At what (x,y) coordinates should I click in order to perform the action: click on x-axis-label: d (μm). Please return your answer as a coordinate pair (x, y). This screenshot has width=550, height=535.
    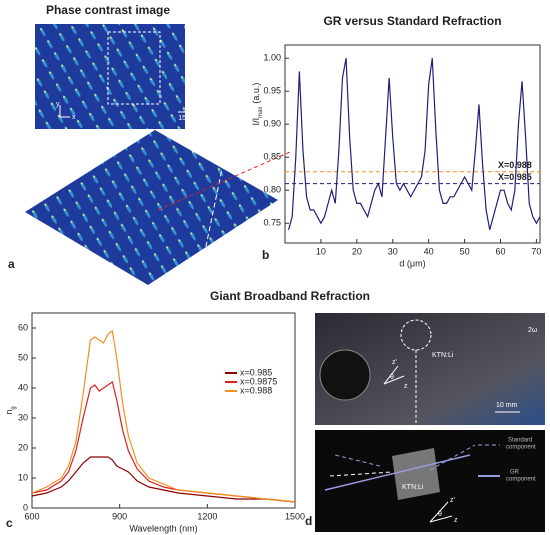
    Looking at the image, I should click on (412, 263).